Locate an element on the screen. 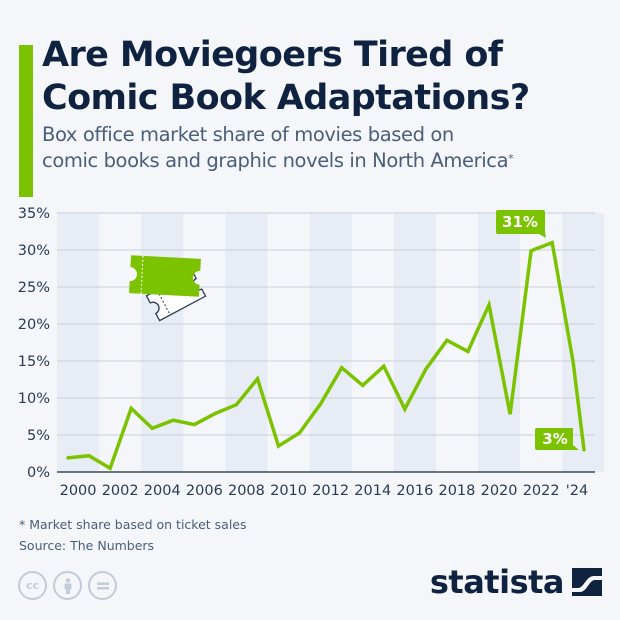 This screenshot has width=620, height=620. title-line-1: Are Moviegoers Tired of is located at coordinates (272, 55).